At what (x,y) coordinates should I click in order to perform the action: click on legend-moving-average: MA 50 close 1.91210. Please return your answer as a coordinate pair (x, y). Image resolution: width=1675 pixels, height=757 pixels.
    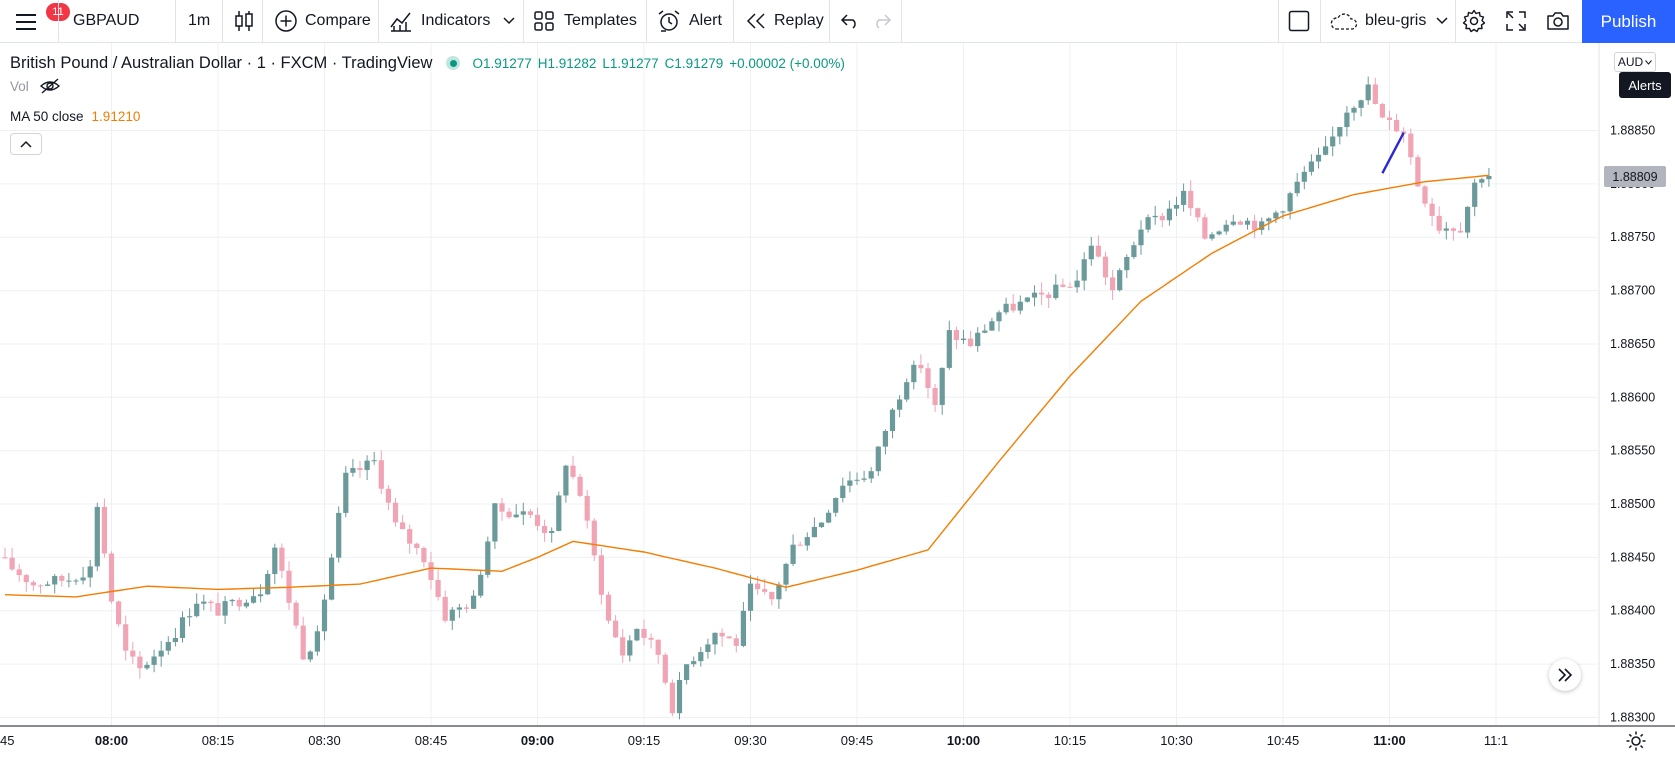
    Looking at the image, I should click on (75, 116).